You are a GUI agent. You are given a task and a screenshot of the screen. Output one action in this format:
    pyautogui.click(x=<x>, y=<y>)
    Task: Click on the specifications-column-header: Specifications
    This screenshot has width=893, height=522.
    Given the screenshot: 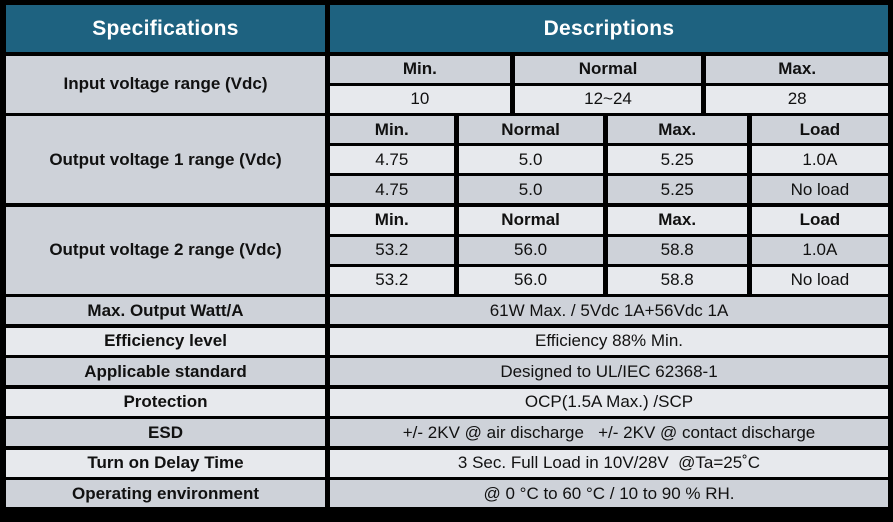 What is the action you would take?
    pyautogui.click(x=165, y=28)
    